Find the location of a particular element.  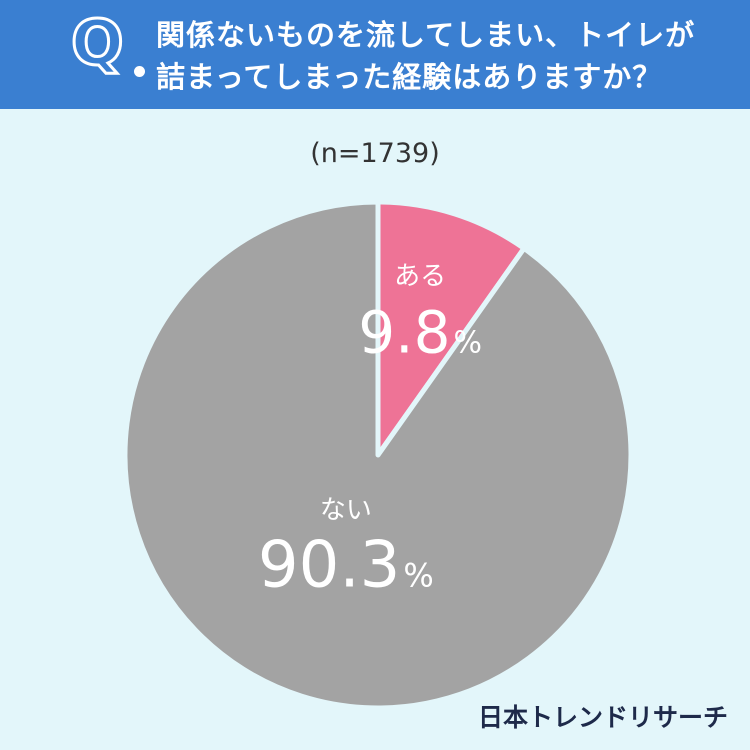

sample-size: (n=1739) is located at coordinates (375, 153).